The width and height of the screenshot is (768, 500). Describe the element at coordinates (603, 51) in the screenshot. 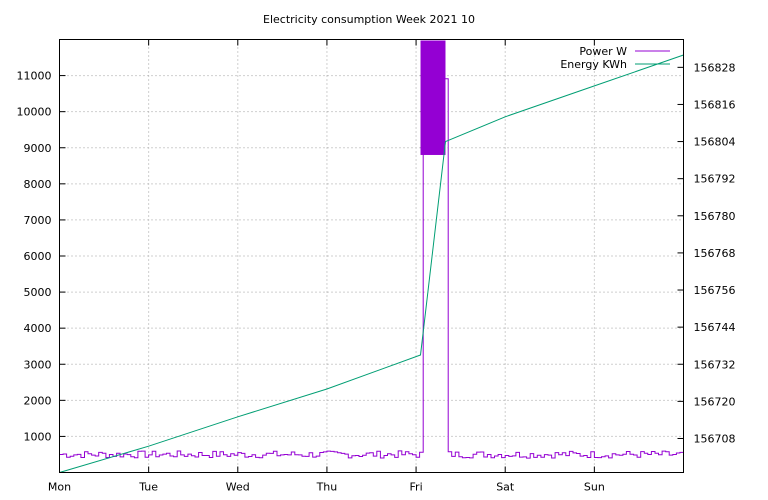

I see `legend-label: Power W` at that location.